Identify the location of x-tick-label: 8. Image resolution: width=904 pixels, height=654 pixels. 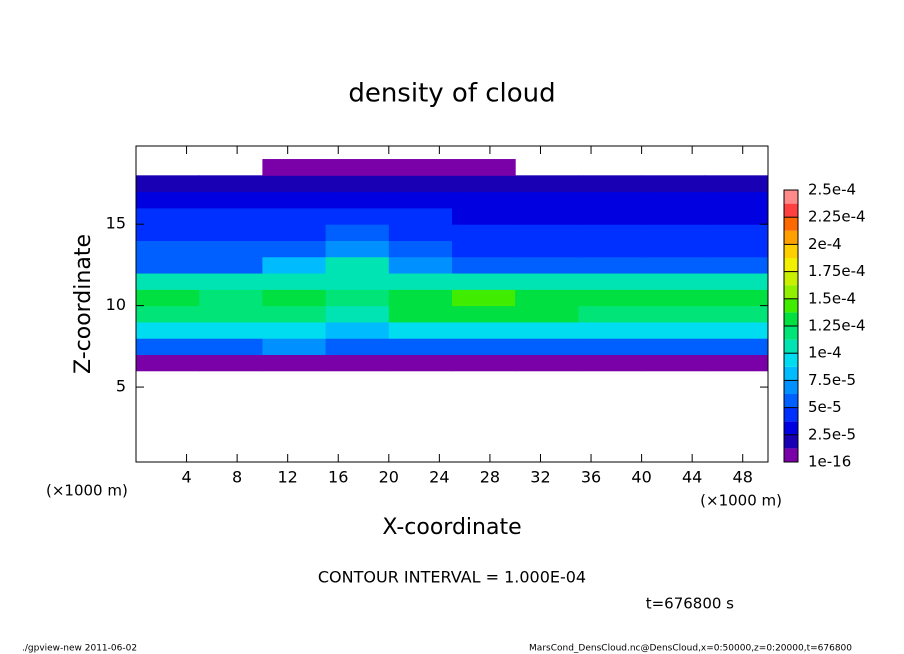
(237, 477).